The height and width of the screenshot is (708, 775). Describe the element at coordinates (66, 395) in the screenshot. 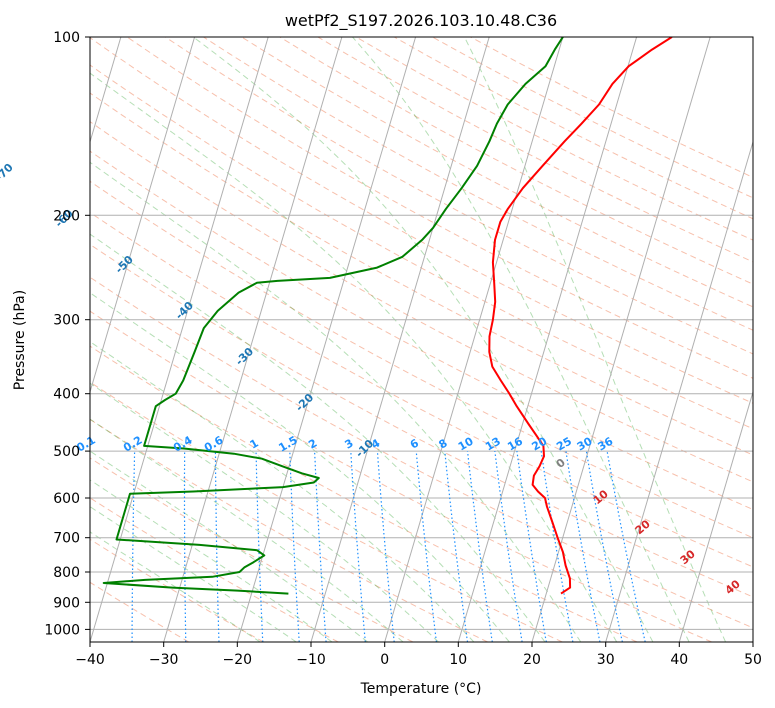

I see `y-tick-label: 400` at that location.